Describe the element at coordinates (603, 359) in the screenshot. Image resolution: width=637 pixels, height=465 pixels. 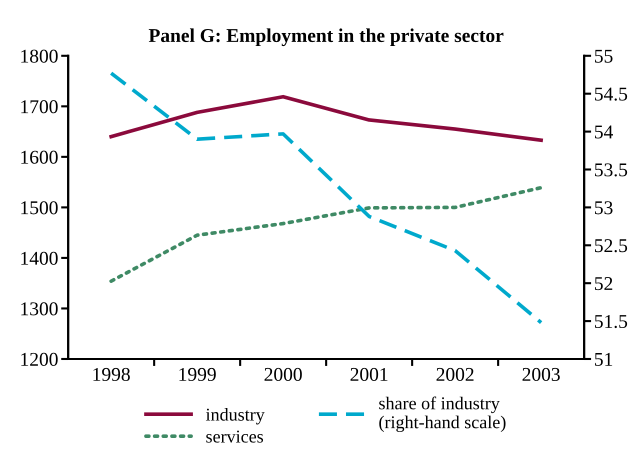
I see `y2-tick-label: 51` at that location.